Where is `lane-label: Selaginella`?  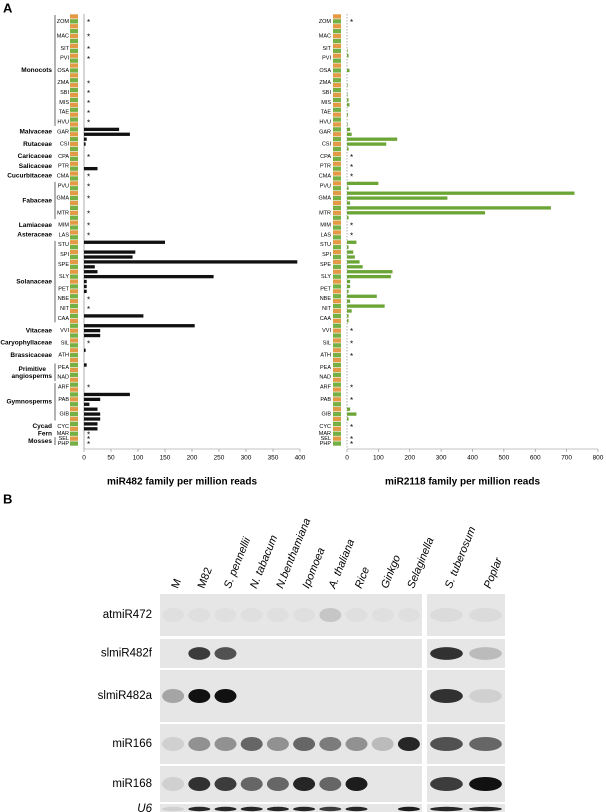
lane-label: Selaginella is located at coordinates (420, 563).